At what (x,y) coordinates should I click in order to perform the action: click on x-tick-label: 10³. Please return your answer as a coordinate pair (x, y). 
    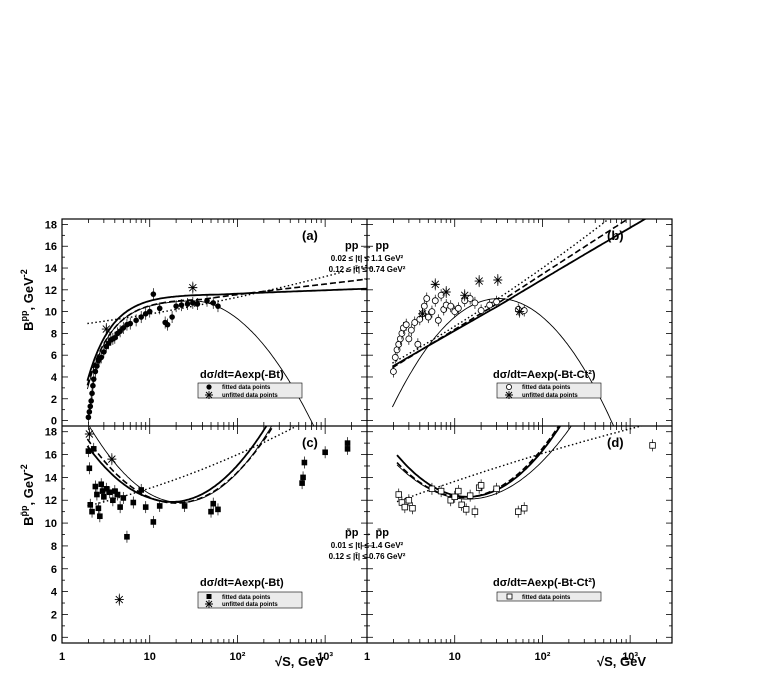
    Looking at the image, I should click on (630, 657).